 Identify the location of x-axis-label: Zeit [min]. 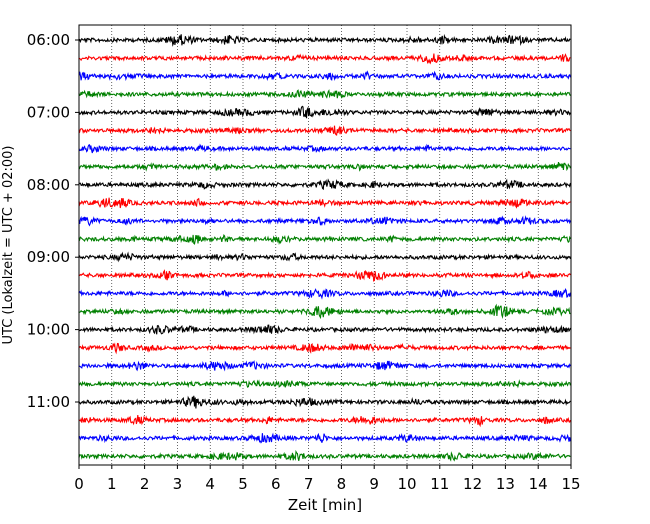
(325, 505).